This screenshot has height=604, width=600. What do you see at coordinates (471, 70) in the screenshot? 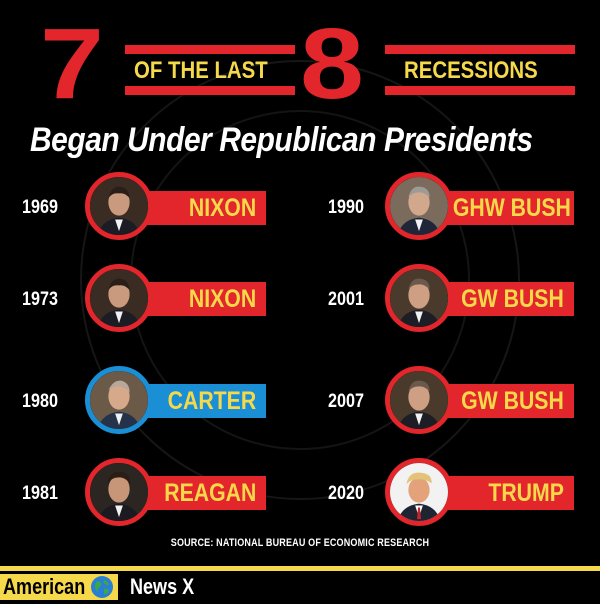
I see `header-recessions: RECESSIONS` at bounding box center [471, 70].